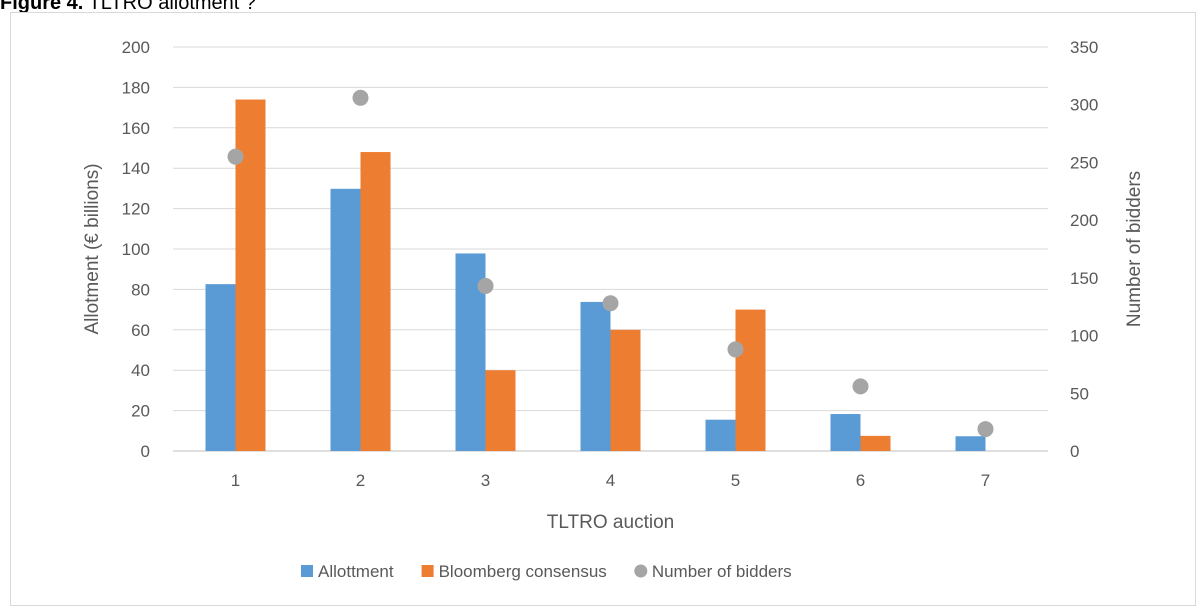  I want to click on x-axis-title: TLTRO auction, so click(610, 522).